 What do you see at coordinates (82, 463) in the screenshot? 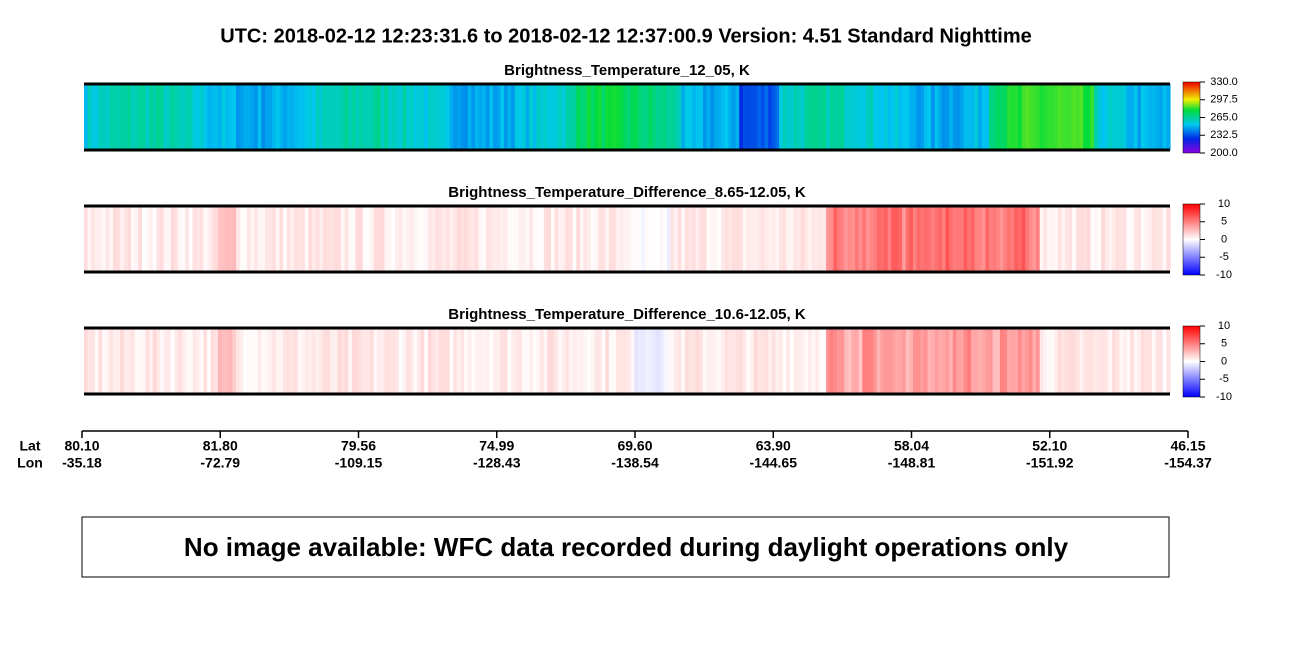
I see `lon-tick-label: -35.18` at bounding box center [82, 463].